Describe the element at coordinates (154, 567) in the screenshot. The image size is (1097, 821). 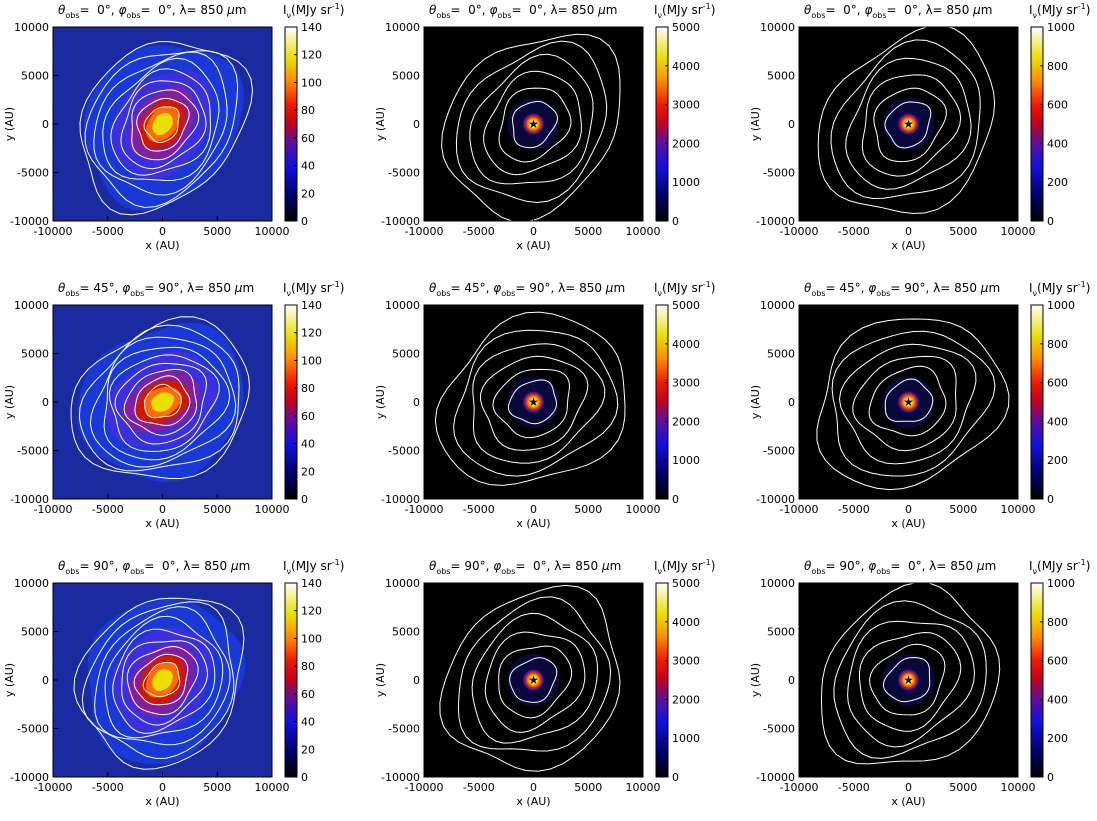
I see `panel-title: θobs= 90°, φobs= 0°, λ= 850 μm` at that location.